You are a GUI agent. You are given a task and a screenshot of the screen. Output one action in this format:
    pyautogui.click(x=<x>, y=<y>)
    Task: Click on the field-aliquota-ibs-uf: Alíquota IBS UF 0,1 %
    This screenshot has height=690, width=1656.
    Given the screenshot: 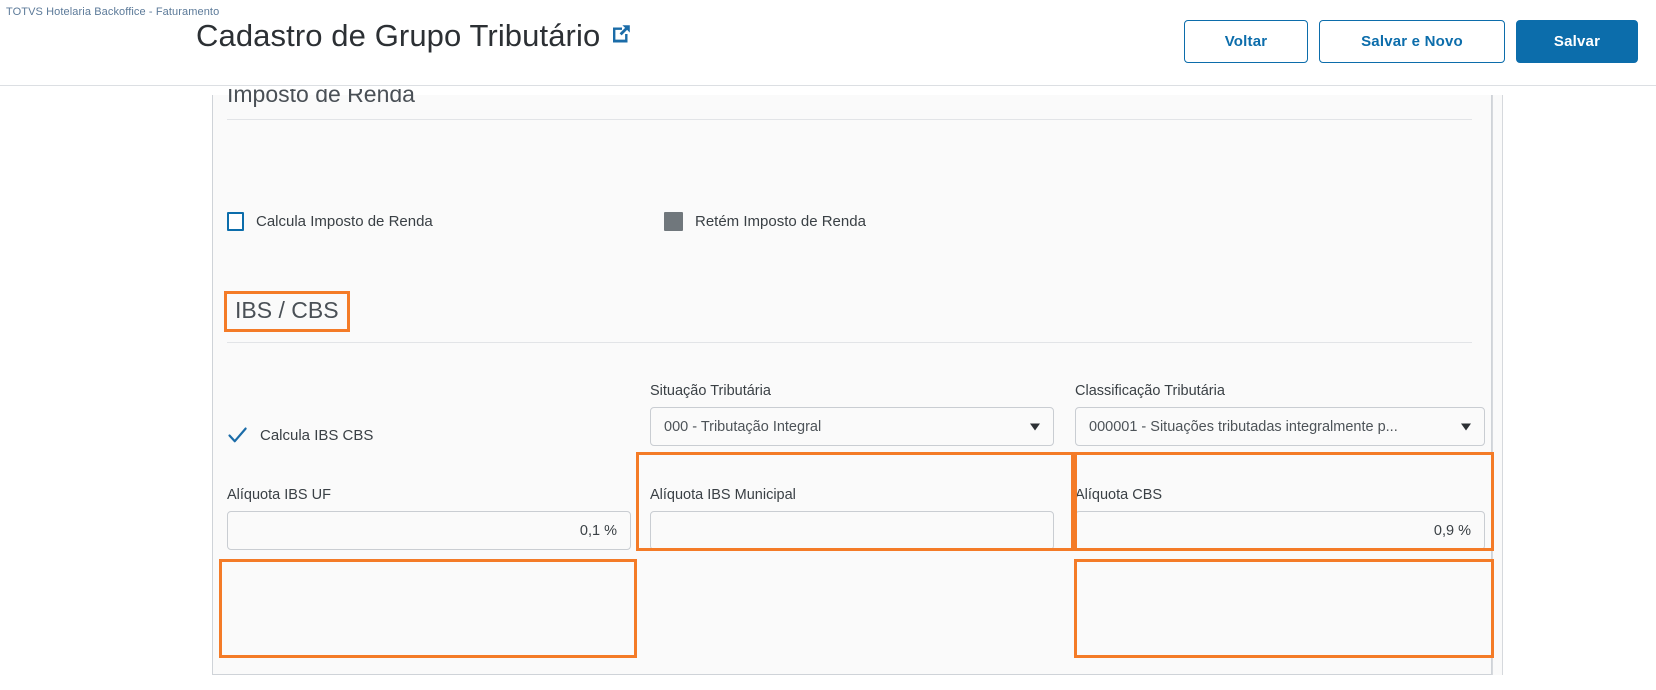 What is the action you would take?
    pyautogui.click(x=429, y=518)
    